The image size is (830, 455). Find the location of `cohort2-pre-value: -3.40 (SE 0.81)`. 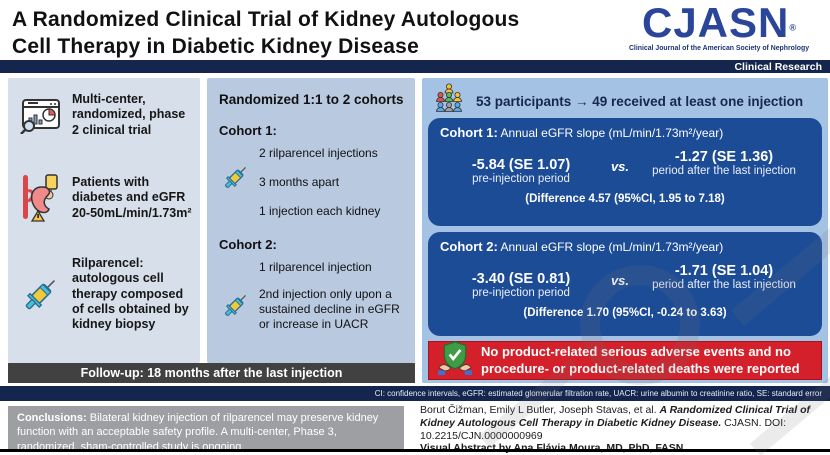

cohort2-pre-value: -3.40 (SE 0.81) is located at coordinates (521, 278).